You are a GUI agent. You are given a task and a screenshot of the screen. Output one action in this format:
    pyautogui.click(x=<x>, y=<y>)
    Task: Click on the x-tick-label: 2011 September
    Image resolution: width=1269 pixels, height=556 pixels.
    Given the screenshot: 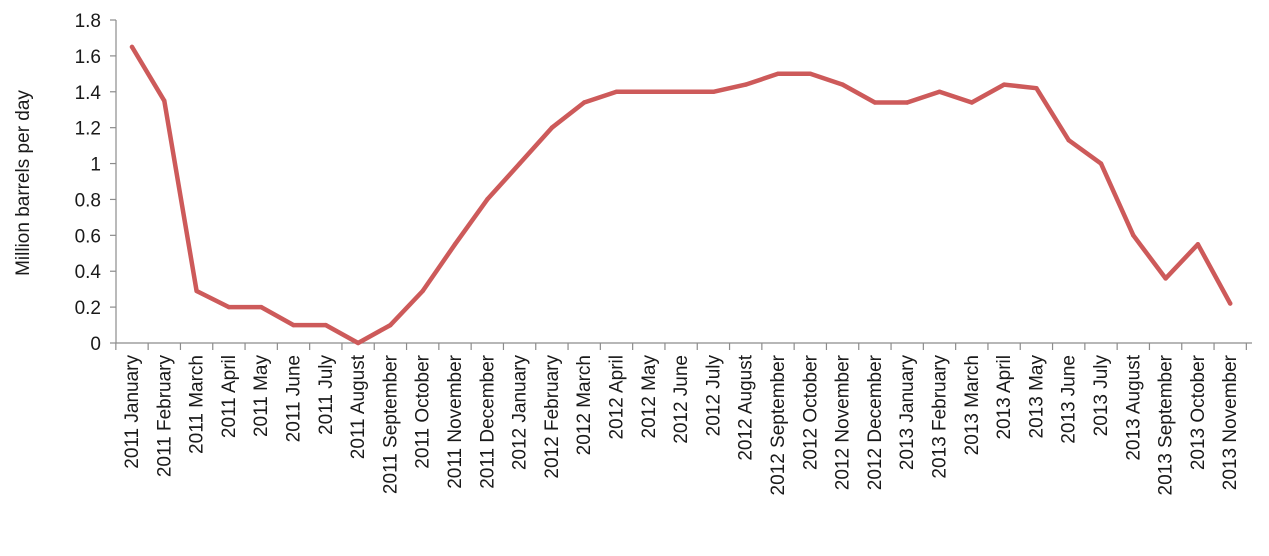 What is the action you would take?
    pyautogui.click(x=390, y=424)
    